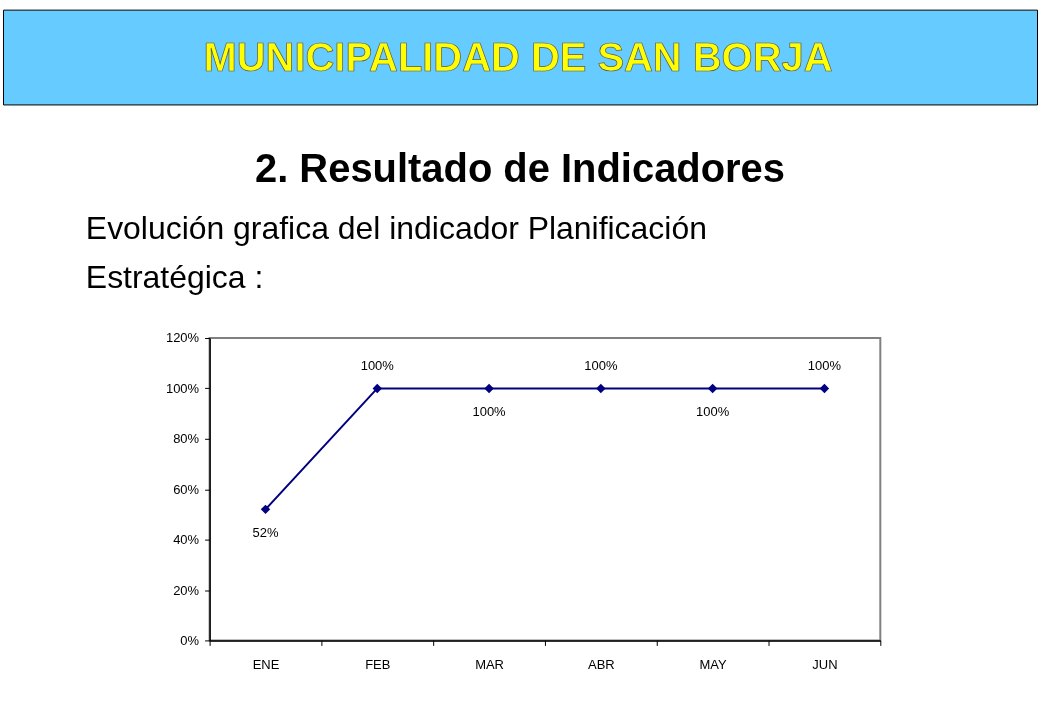 The image size is (1040, 720). I want to click on y-tick-label: 0%, so click(190, 640).